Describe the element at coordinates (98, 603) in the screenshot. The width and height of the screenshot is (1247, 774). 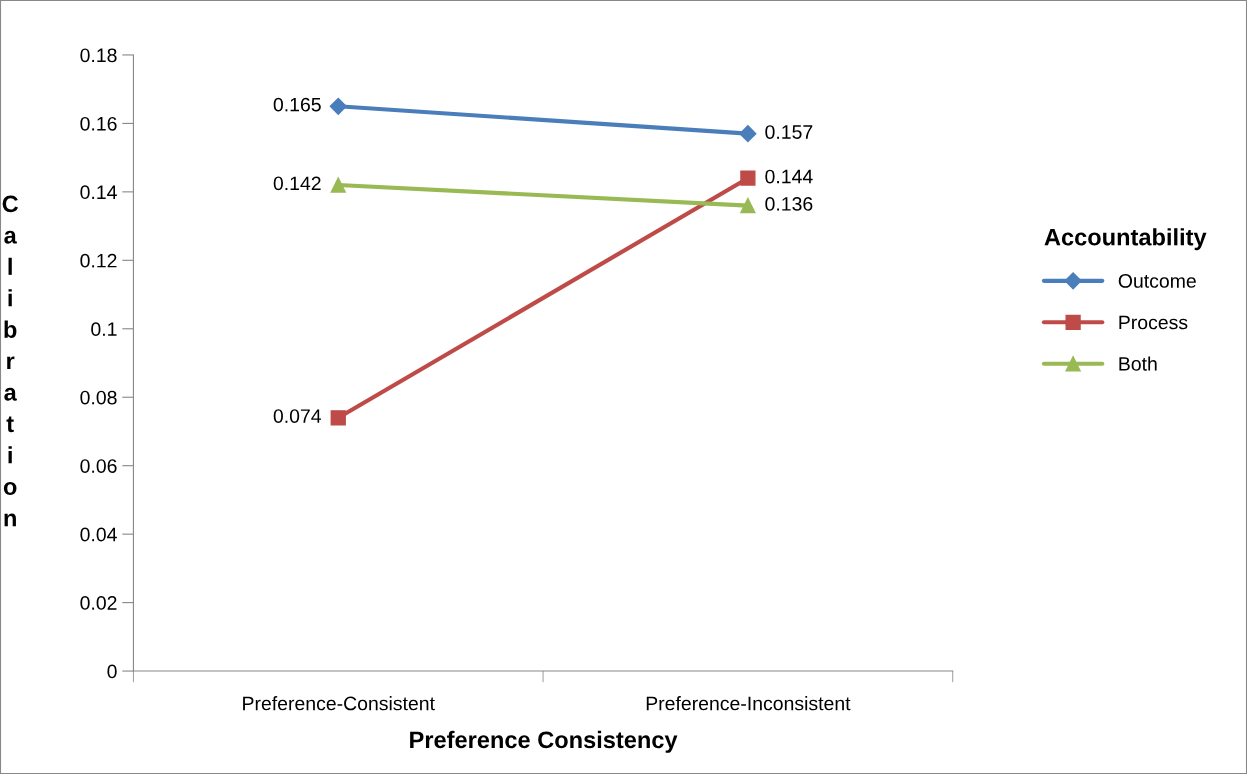
I see `y-tick-label: 0.02` at that location.